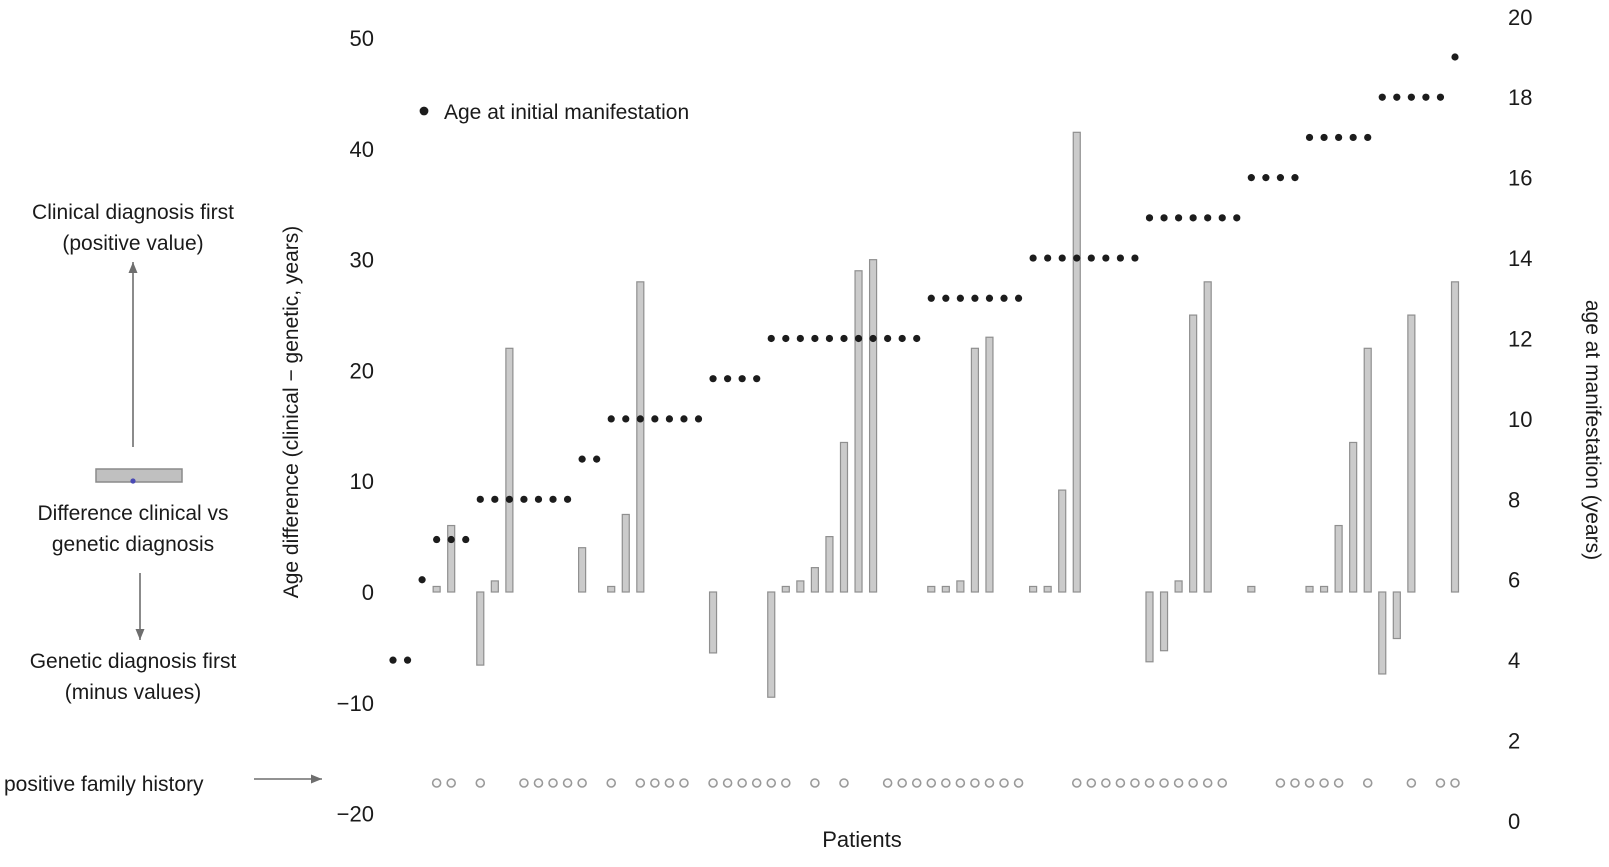 This screenshot has height=867, width=1609. I want to click on left-axis-tick: 50, so click(362, 38).